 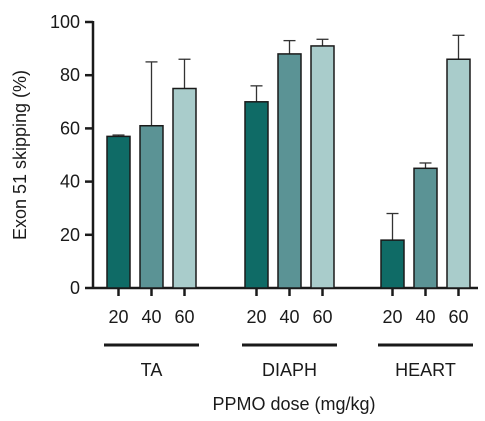 What do you see at coordinates (118, 317) in the screenshot?
I see `dose-label-ta-20: 20` at bounding box center [118, 317].